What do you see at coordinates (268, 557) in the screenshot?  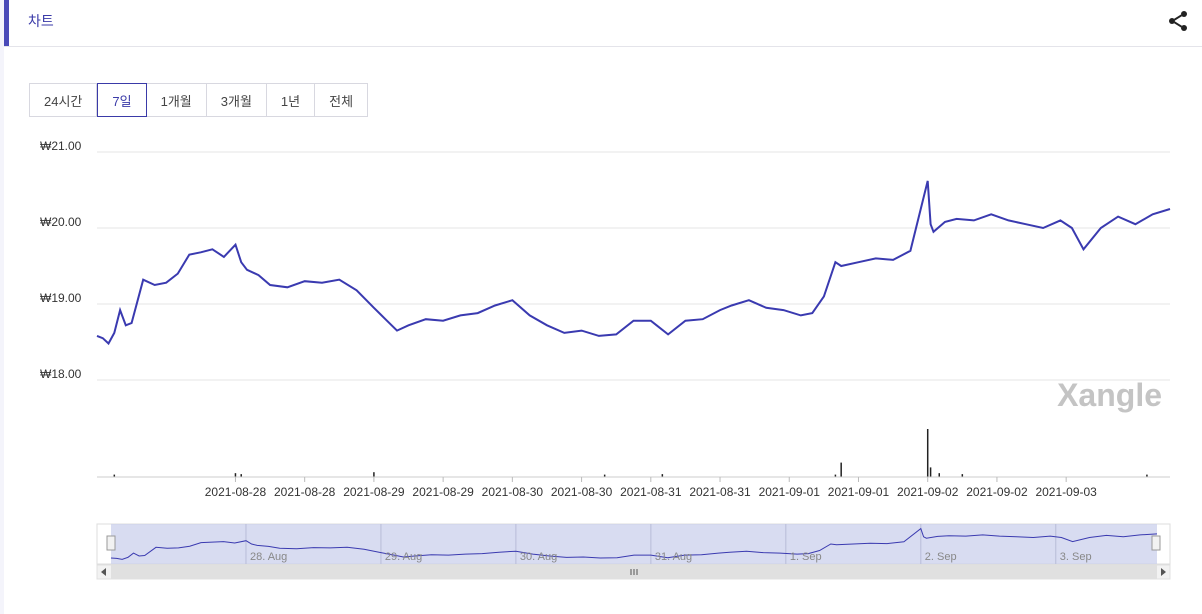 I see `navigator-label: 28. Aug` at bounding box center [268, 557].